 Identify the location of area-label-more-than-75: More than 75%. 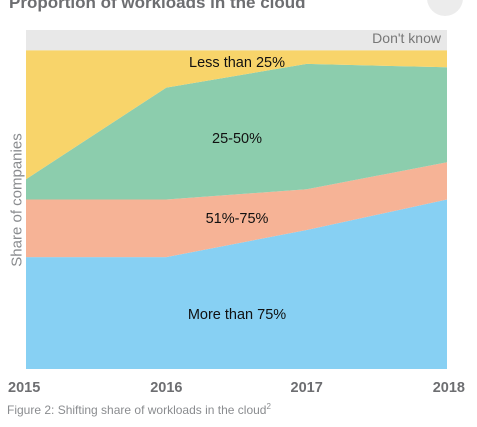
(237, 315).